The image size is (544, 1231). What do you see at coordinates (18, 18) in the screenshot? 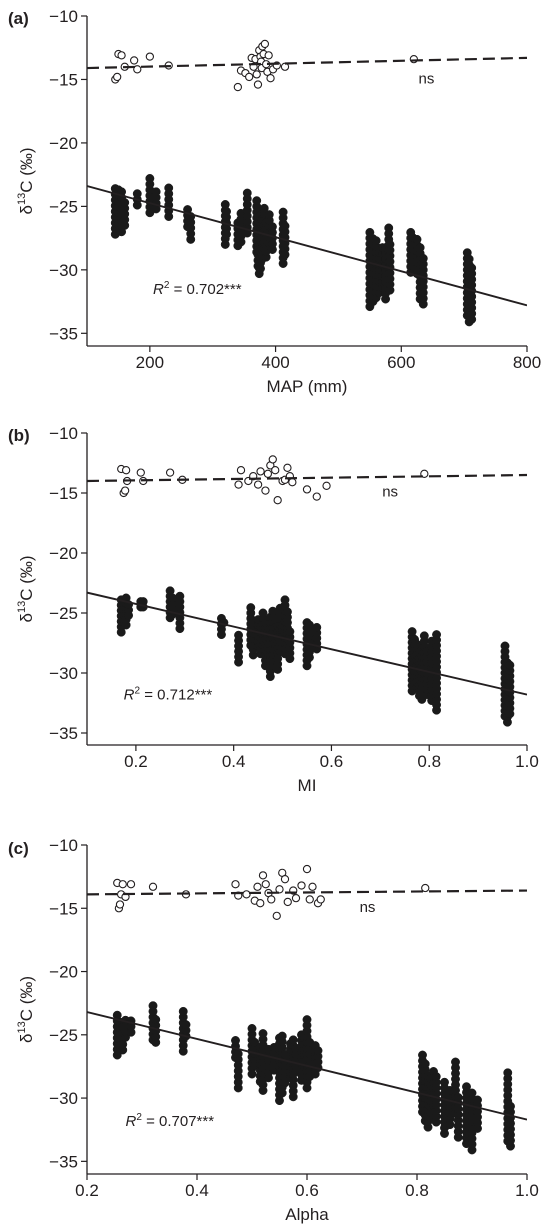
I see `panel-label: (a)` at bounding box center [18, 18].